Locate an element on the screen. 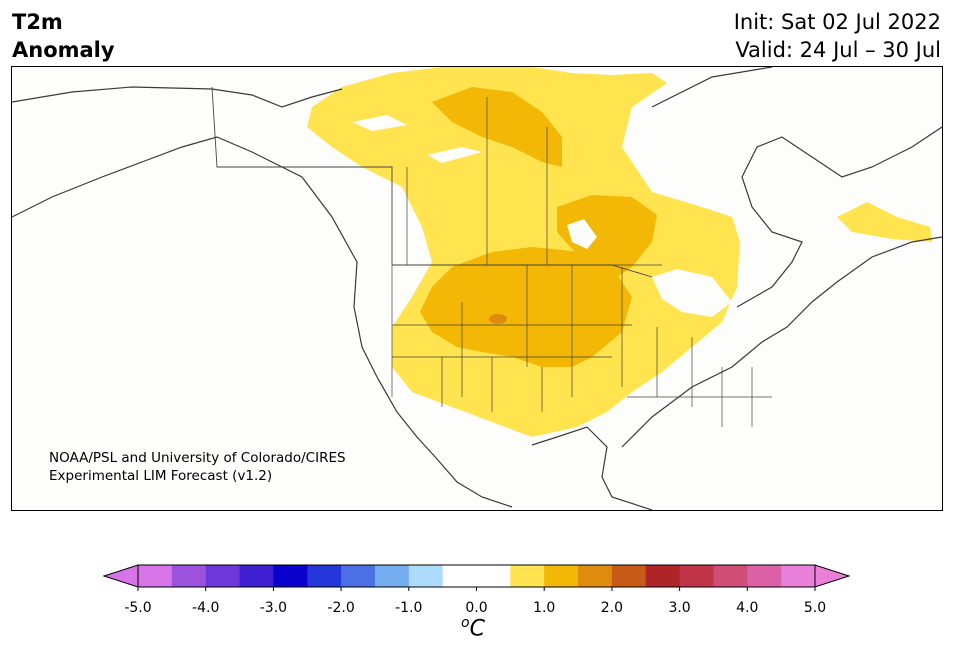  colorbar-tick-label: 2.0 is located at coordinates (612, 608).